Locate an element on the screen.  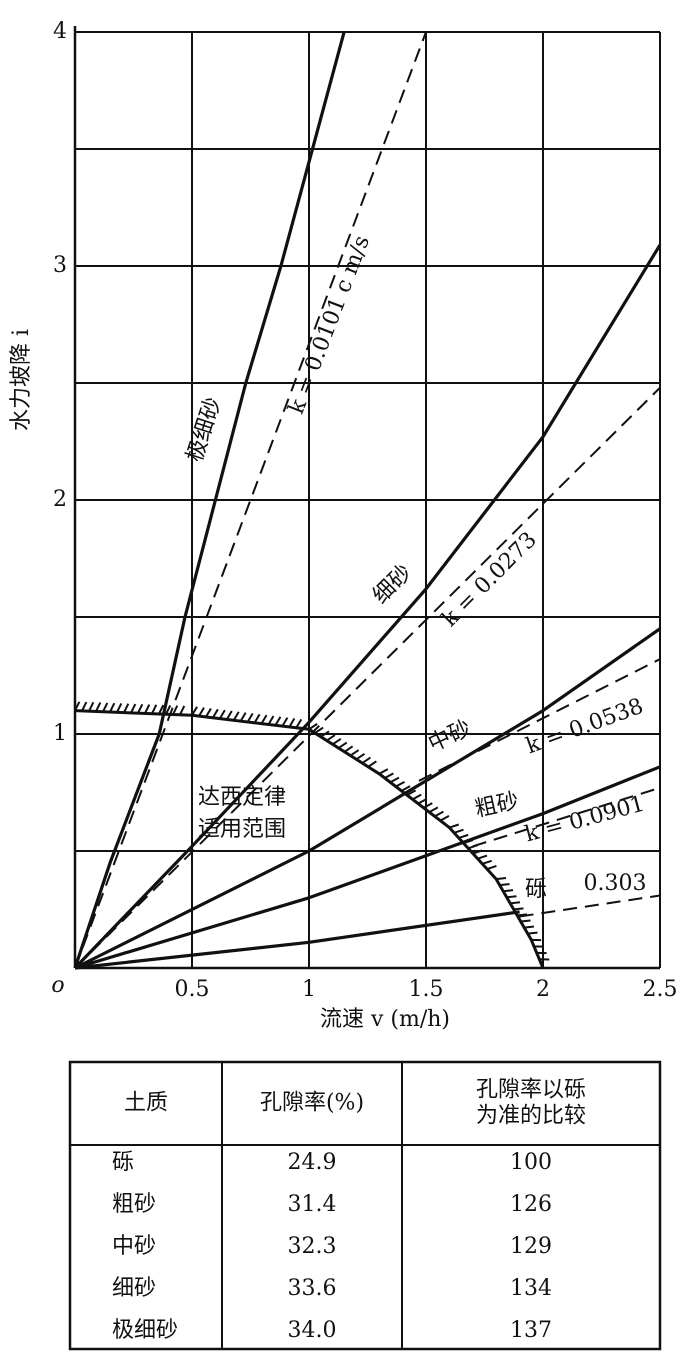
series-label: k = 0.0538 is located at coordinates (585, 726).